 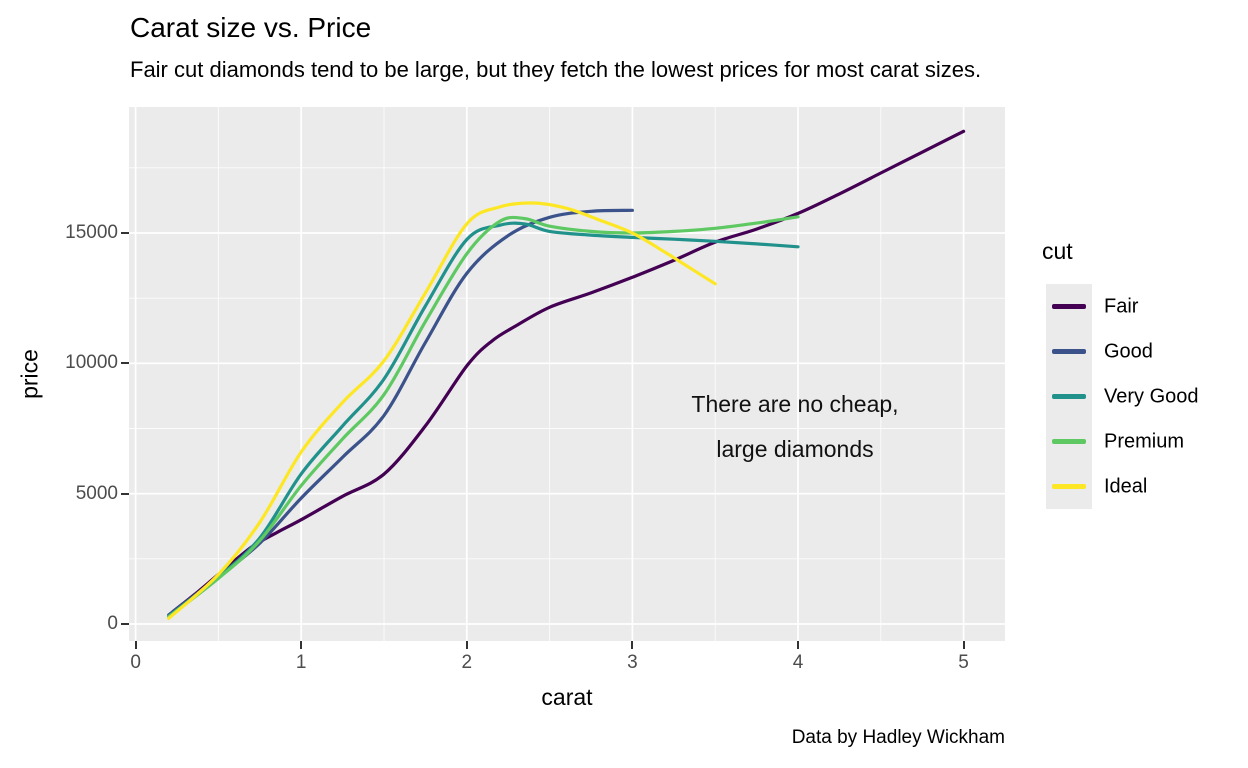 I want to click on y-tick-label: 15000, so click(x=91, y=232).